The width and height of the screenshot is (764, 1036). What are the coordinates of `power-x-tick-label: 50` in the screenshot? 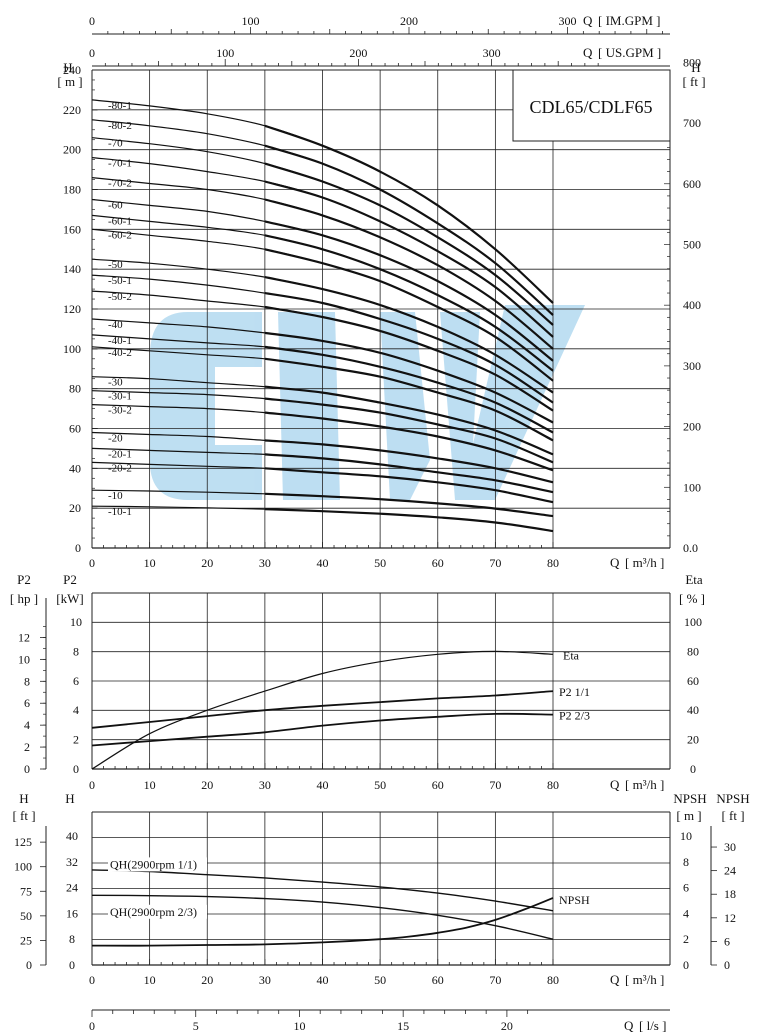 It's located at (380, 785).